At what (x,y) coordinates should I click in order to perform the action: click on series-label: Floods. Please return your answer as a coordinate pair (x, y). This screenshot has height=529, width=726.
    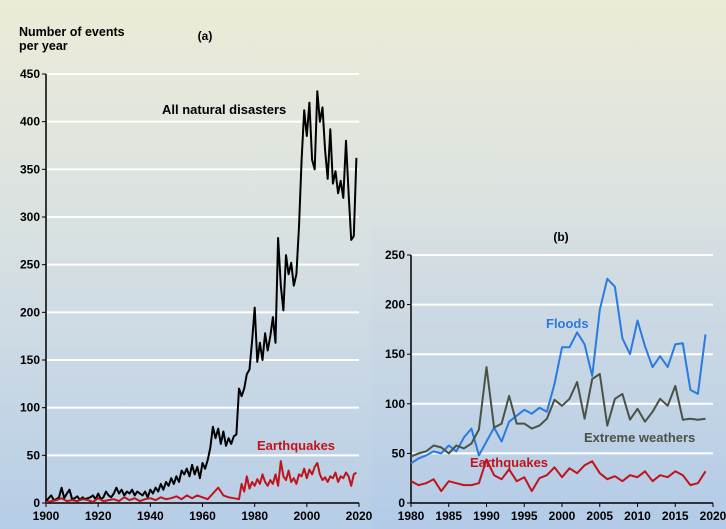
    Looking at the image, I should click on (567, 323).